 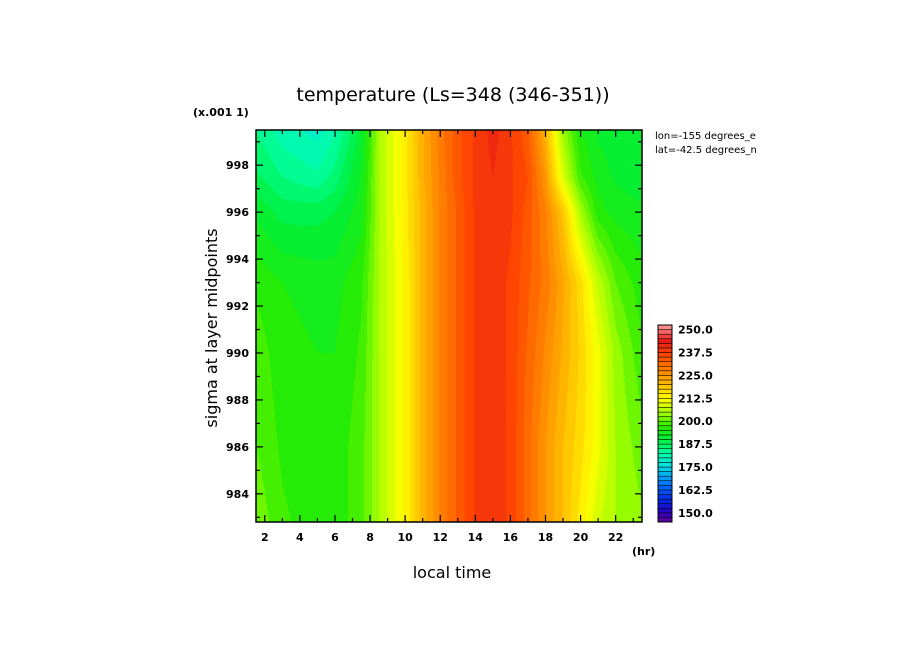 I want to click on y-tick-label: 996, so click(x=237, y=212).